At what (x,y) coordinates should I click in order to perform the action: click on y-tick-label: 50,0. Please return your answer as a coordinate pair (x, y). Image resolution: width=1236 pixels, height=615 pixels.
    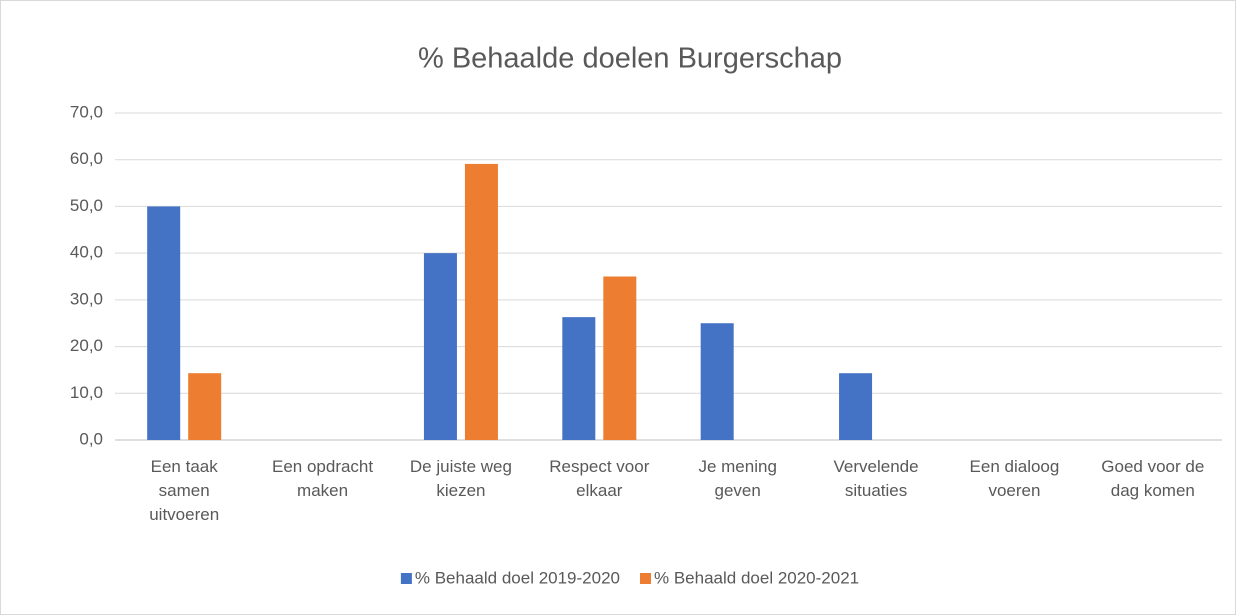
    Looking at the image, I should click on (86, 205).